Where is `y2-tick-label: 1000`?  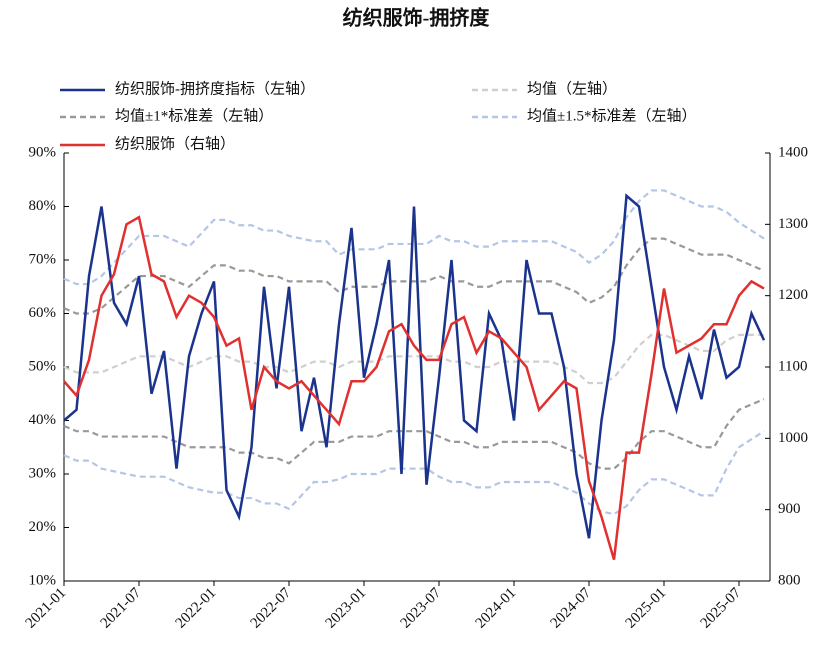 y2-tick-label: 1000 is located at coordinates (793, 438).